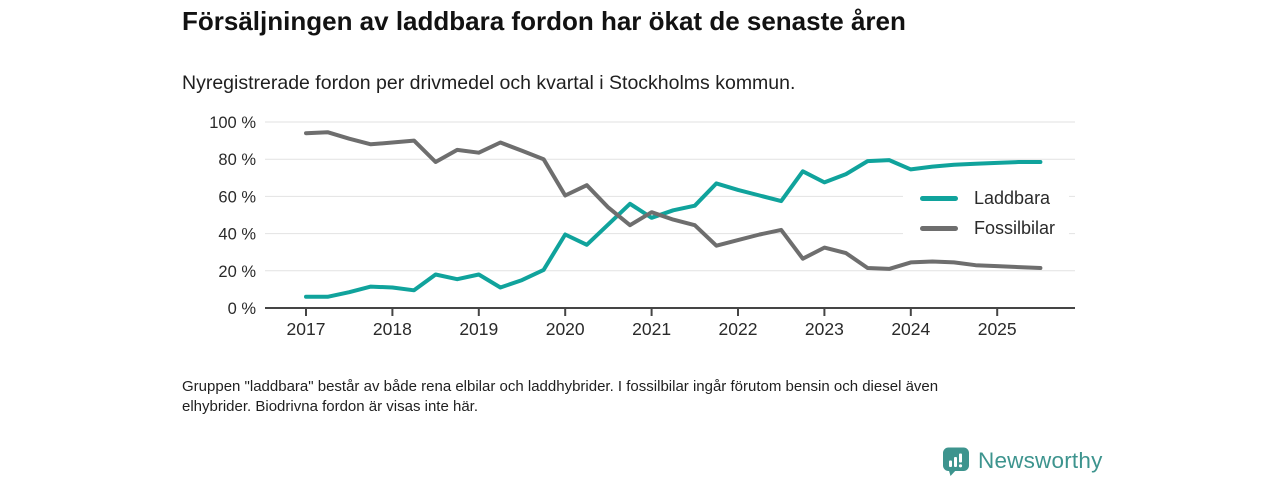 This screenshot has height=480, width=1280. Describe the element at coordinates (237, 272) in the screenshot. I see `y-tick-label: 20 %` at that location.